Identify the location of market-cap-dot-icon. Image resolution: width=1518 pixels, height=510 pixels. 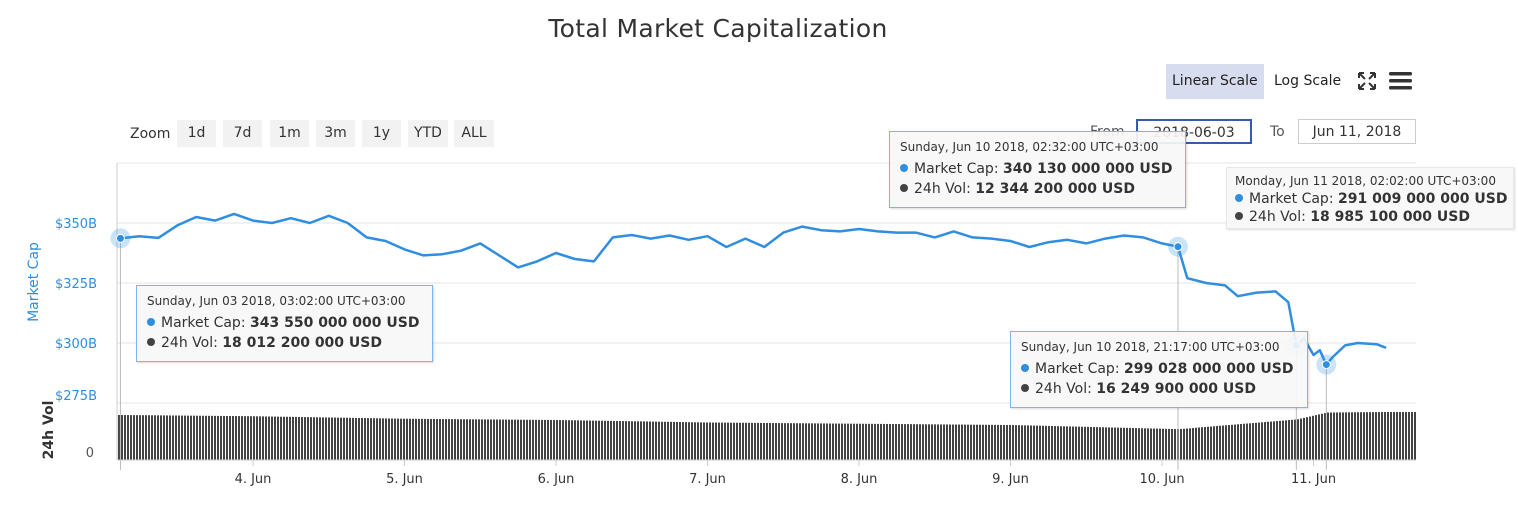
(904, 168).